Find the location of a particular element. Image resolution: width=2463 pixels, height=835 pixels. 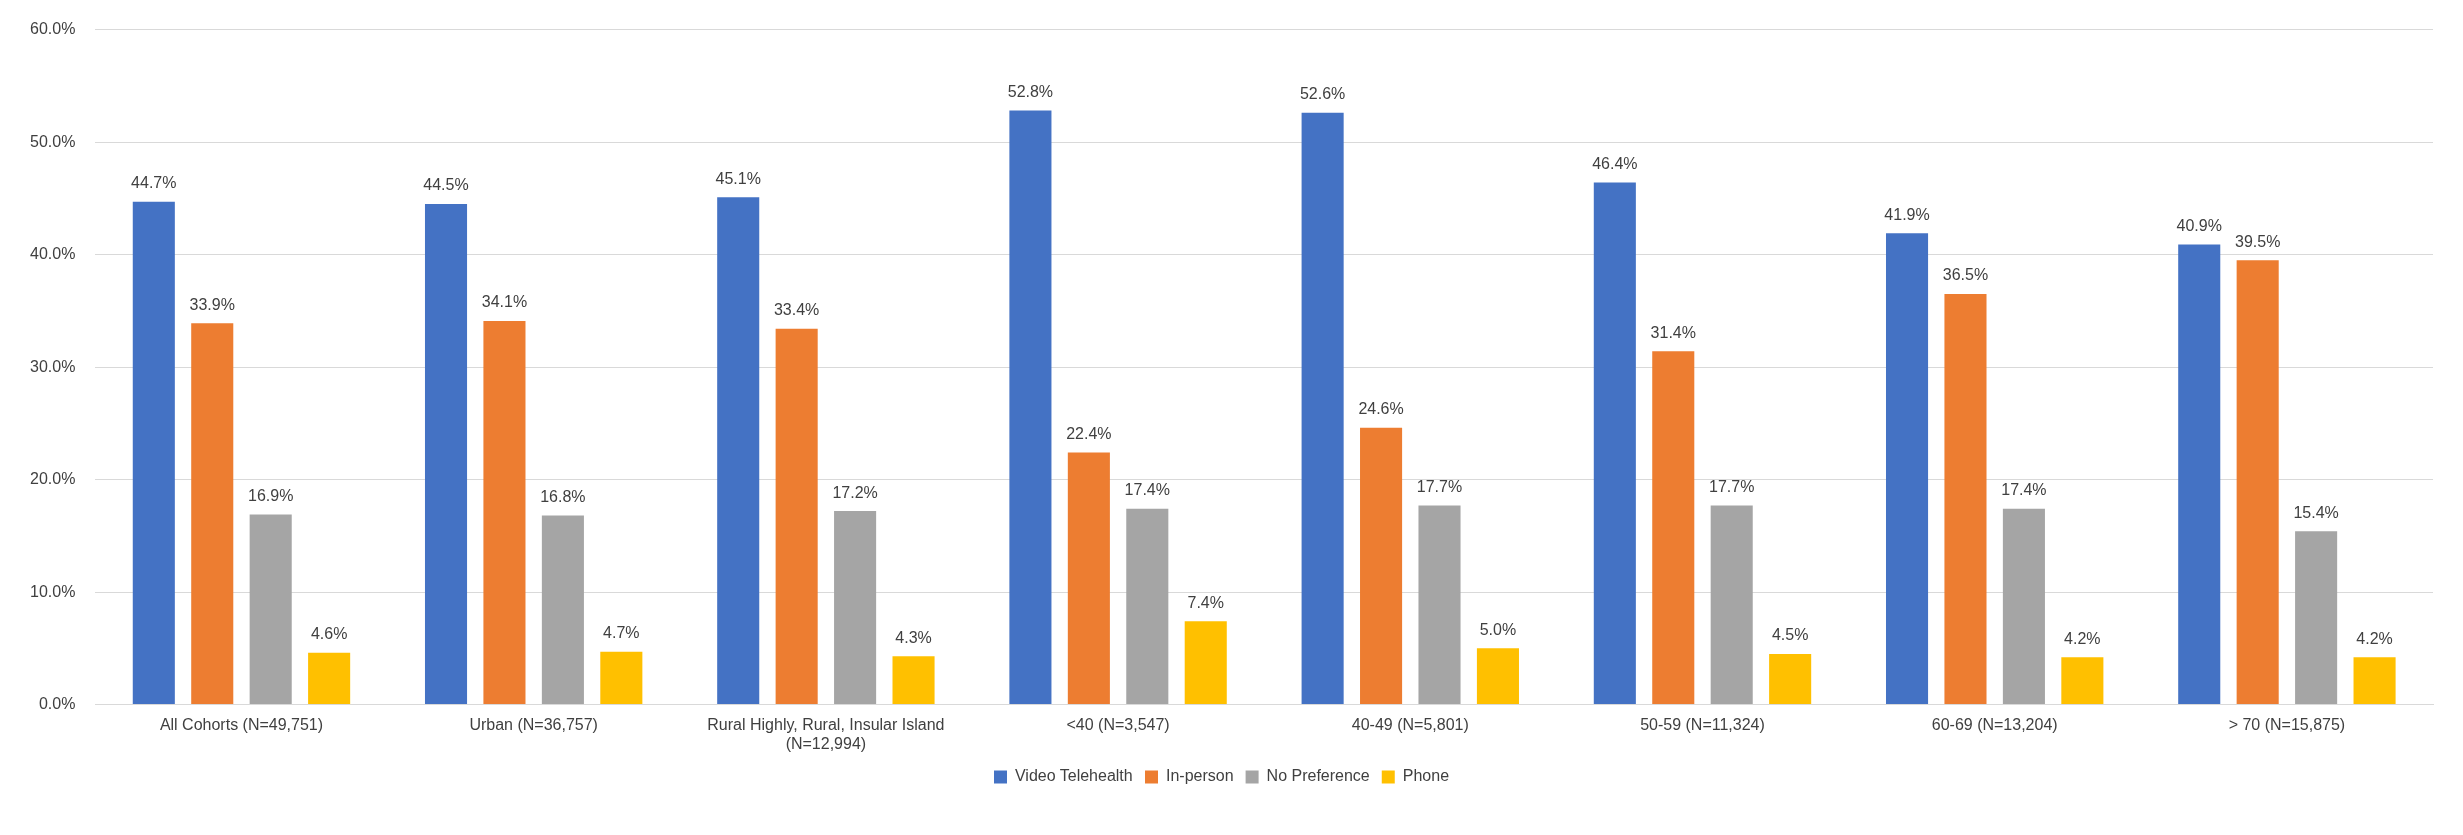

data-label: 44.7% is located at coordinates (154, 183).